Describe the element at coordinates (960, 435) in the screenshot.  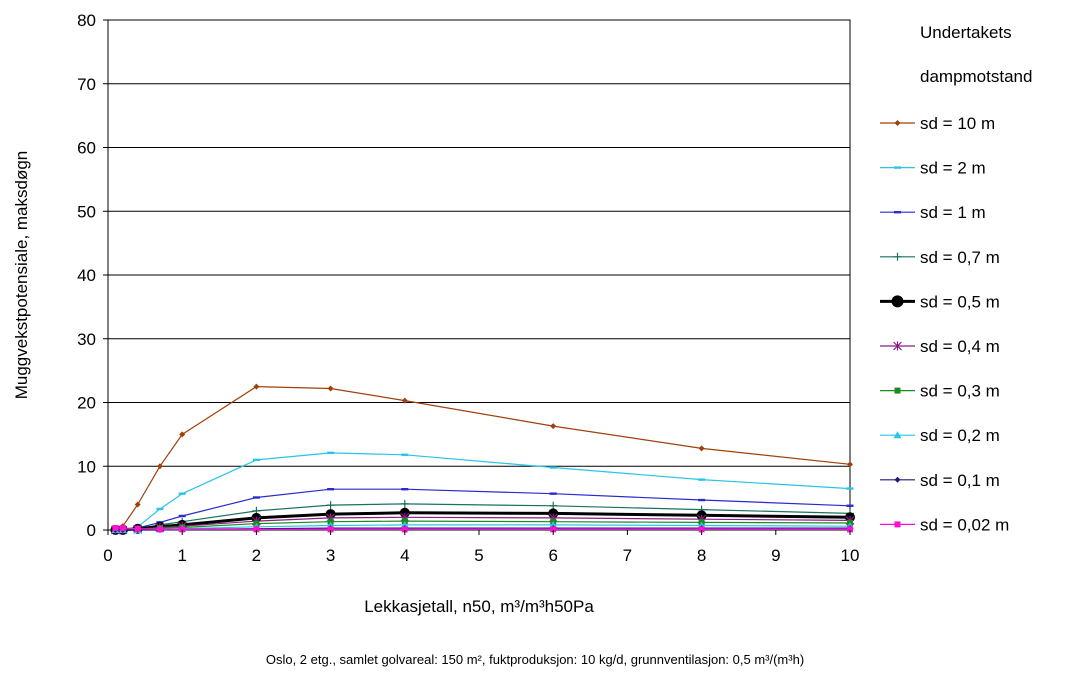
I see `legend-label: sd = 0,2 m` at that location.